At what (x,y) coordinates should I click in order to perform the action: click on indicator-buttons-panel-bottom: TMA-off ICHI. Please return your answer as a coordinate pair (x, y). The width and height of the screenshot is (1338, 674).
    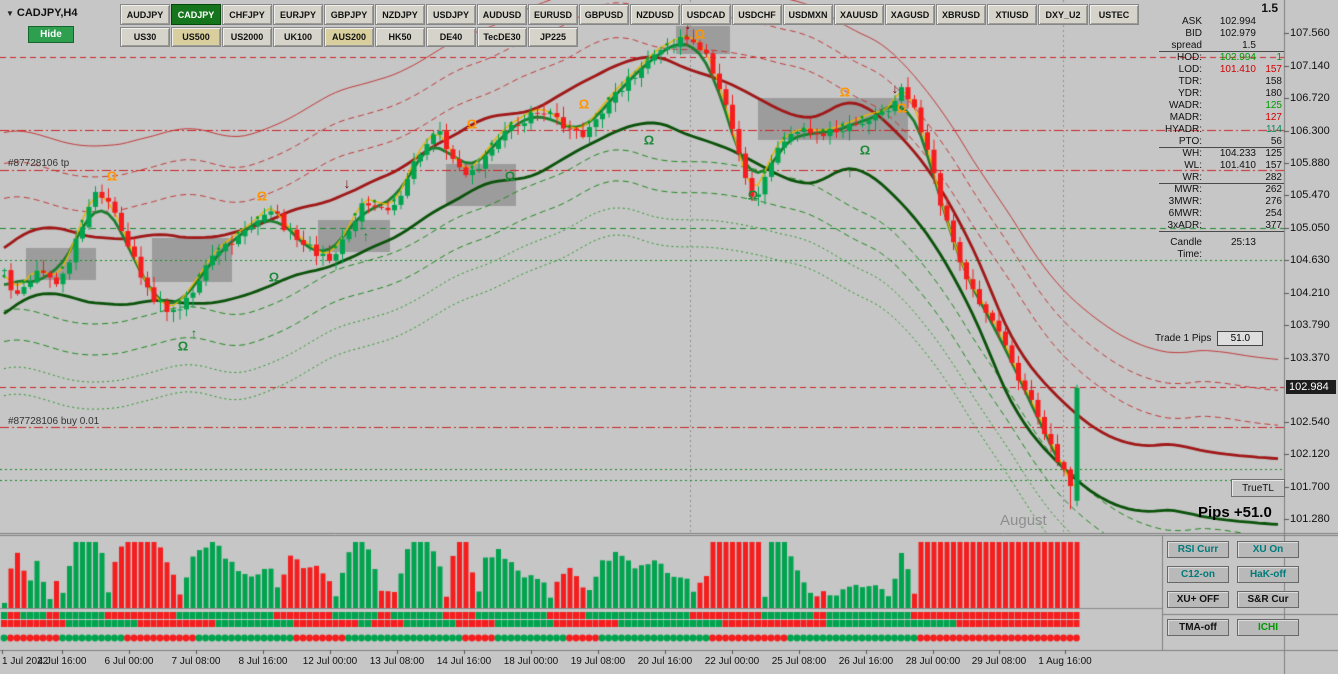
    Looking at the image, I should click on (1233, 627).